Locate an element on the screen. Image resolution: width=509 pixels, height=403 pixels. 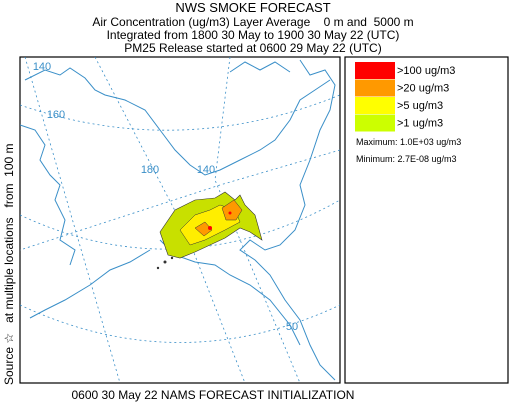
map-label: 50 is located at coordinates (292, 327).